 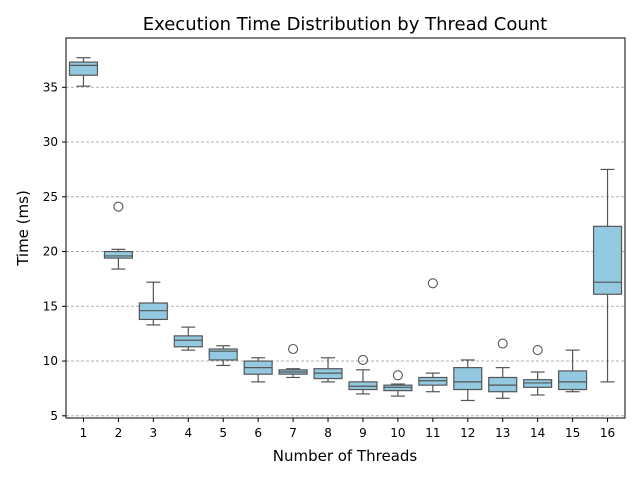 I want to click on x-tick-label: 16, so click(x=607, y=433).